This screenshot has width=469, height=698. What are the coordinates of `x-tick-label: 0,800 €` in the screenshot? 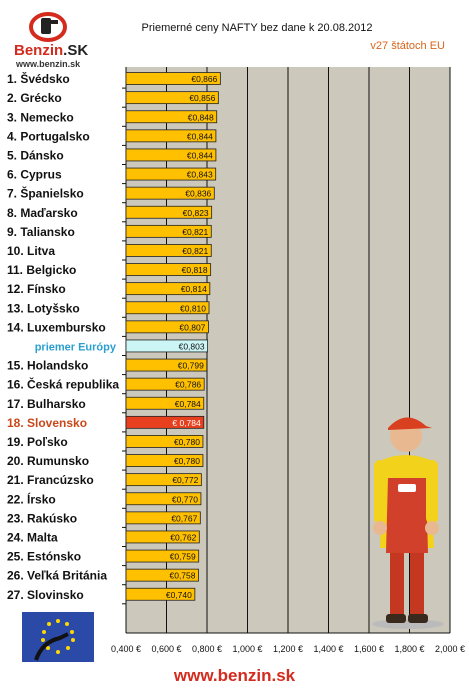 It's located at (207, 649).